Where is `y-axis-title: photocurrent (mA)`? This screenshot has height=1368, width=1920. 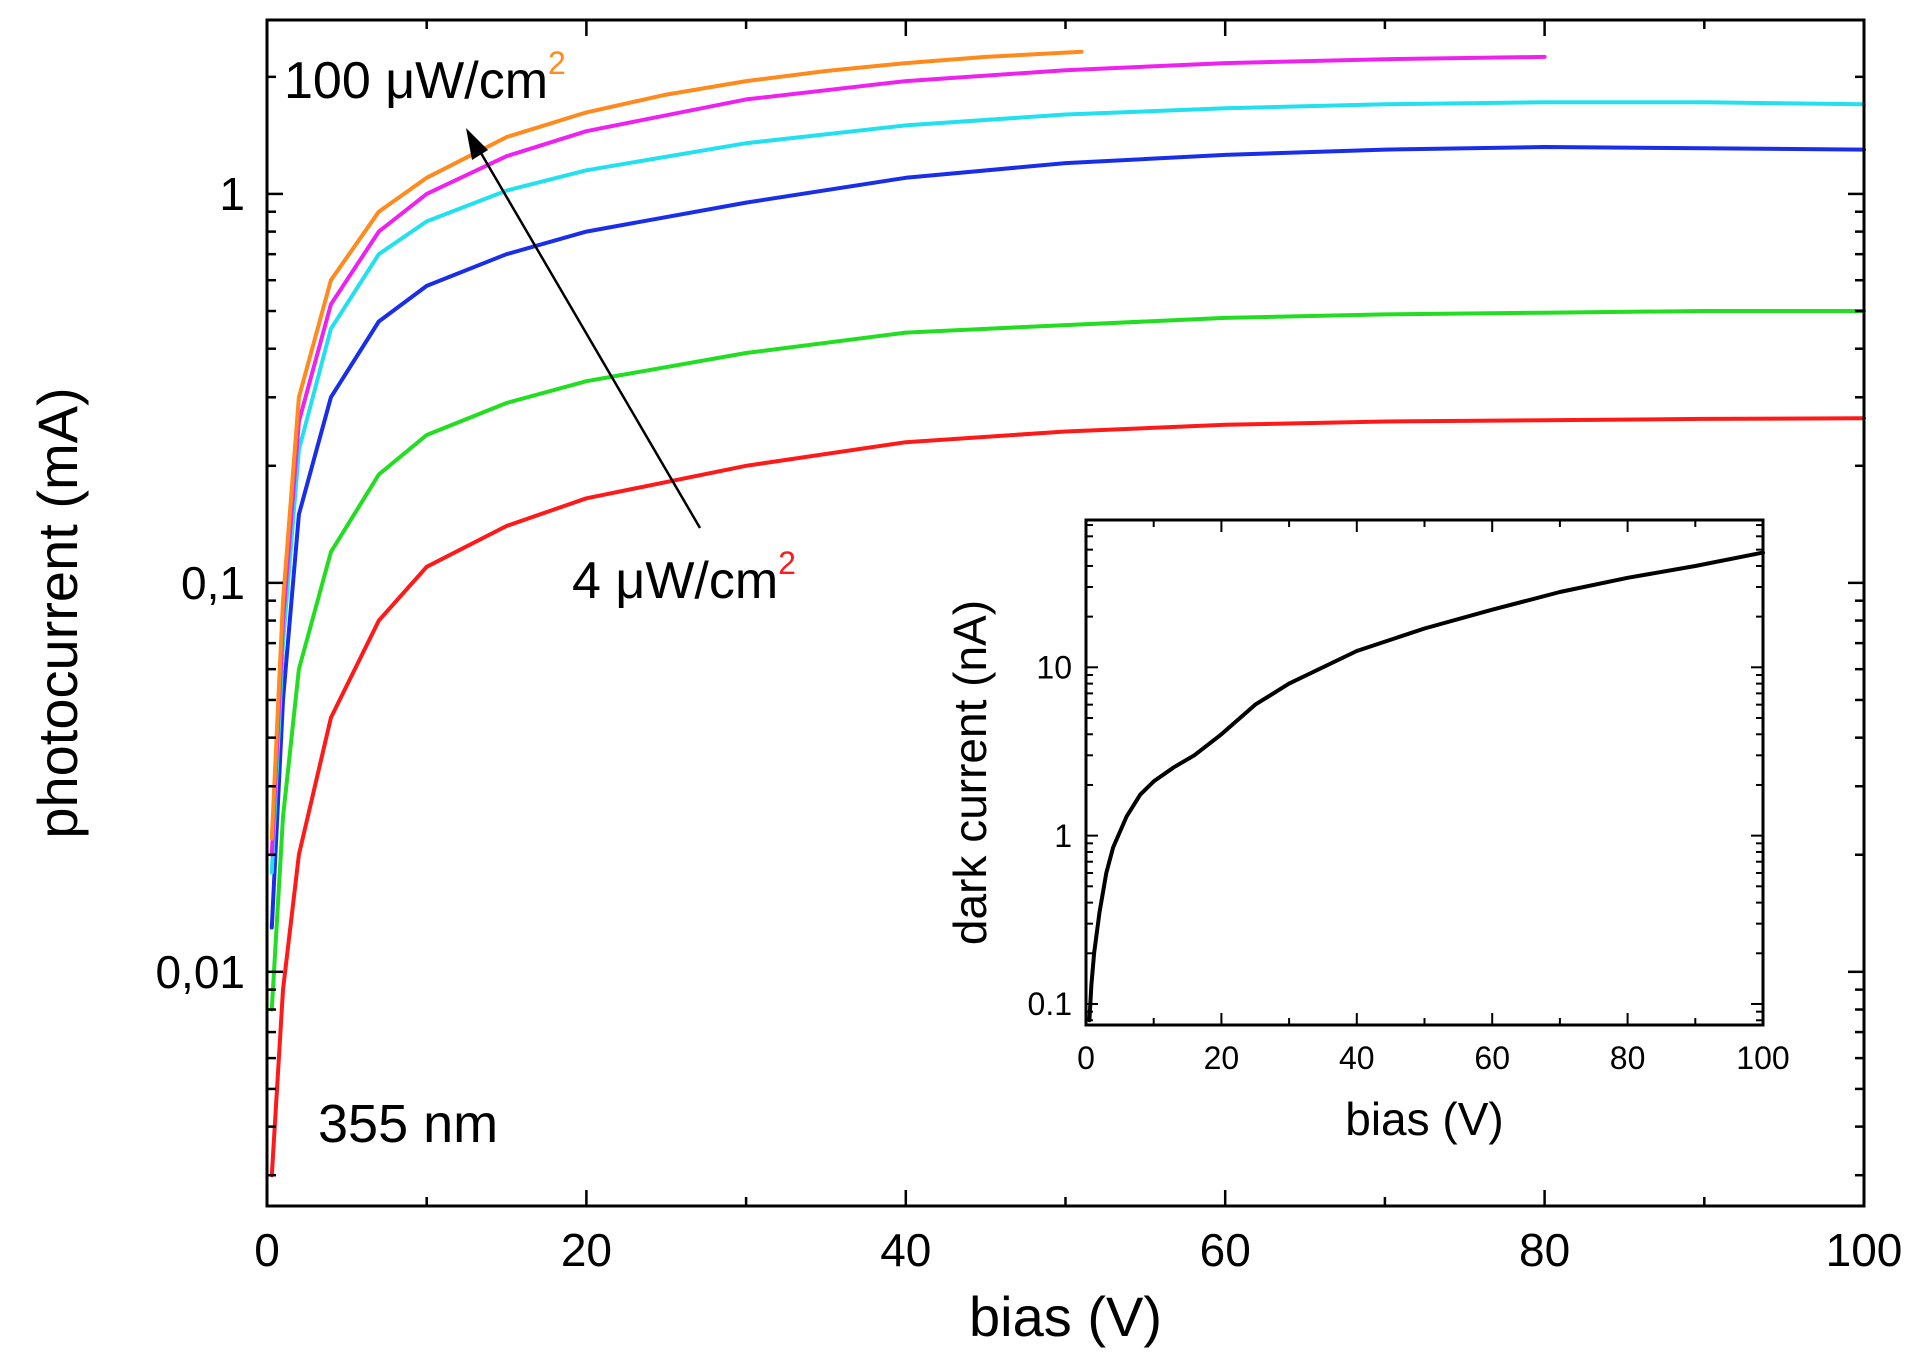 y-axis-title: photocurrent (mA) is located at coordinates (57, 612).